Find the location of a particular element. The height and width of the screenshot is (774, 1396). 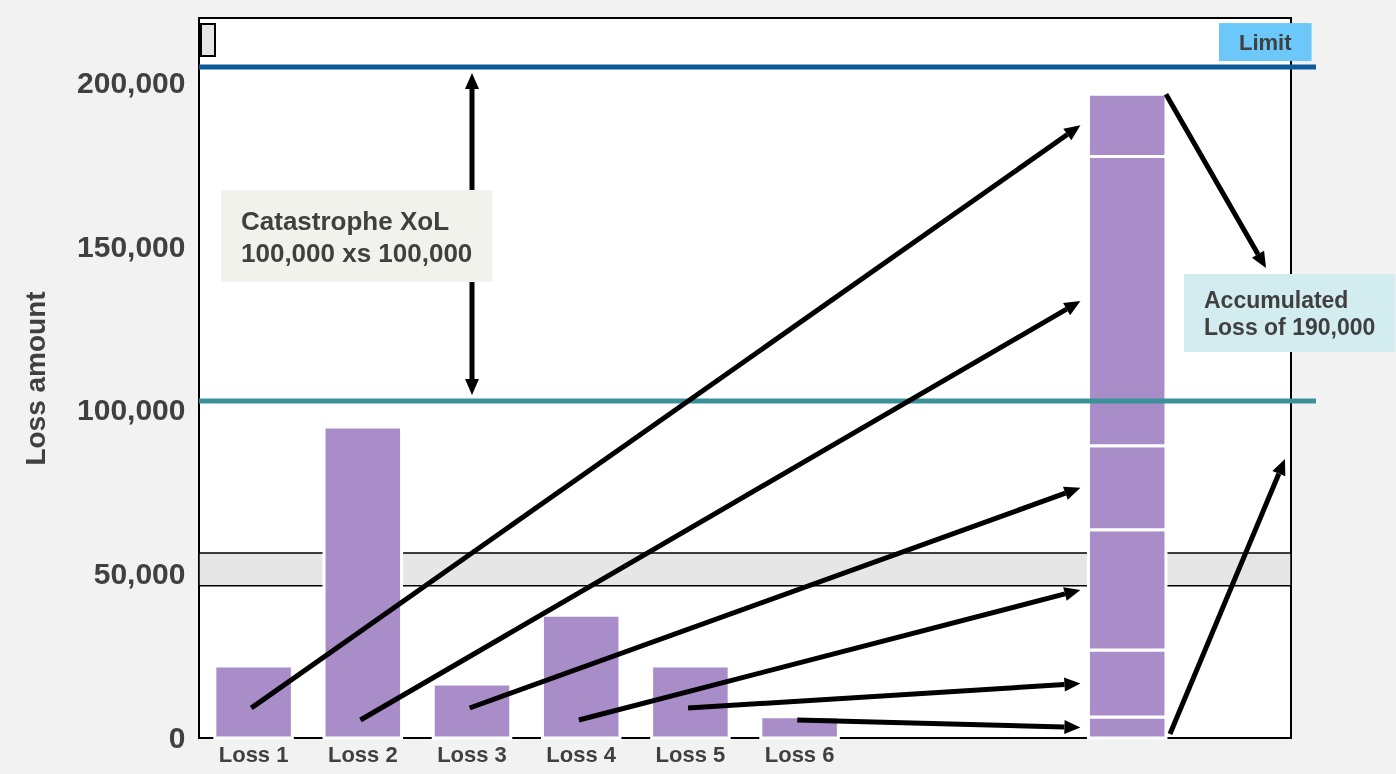

annotation: Catastrophe XoL 100,000 xs 100,000 is located at coordinates (357, 236).